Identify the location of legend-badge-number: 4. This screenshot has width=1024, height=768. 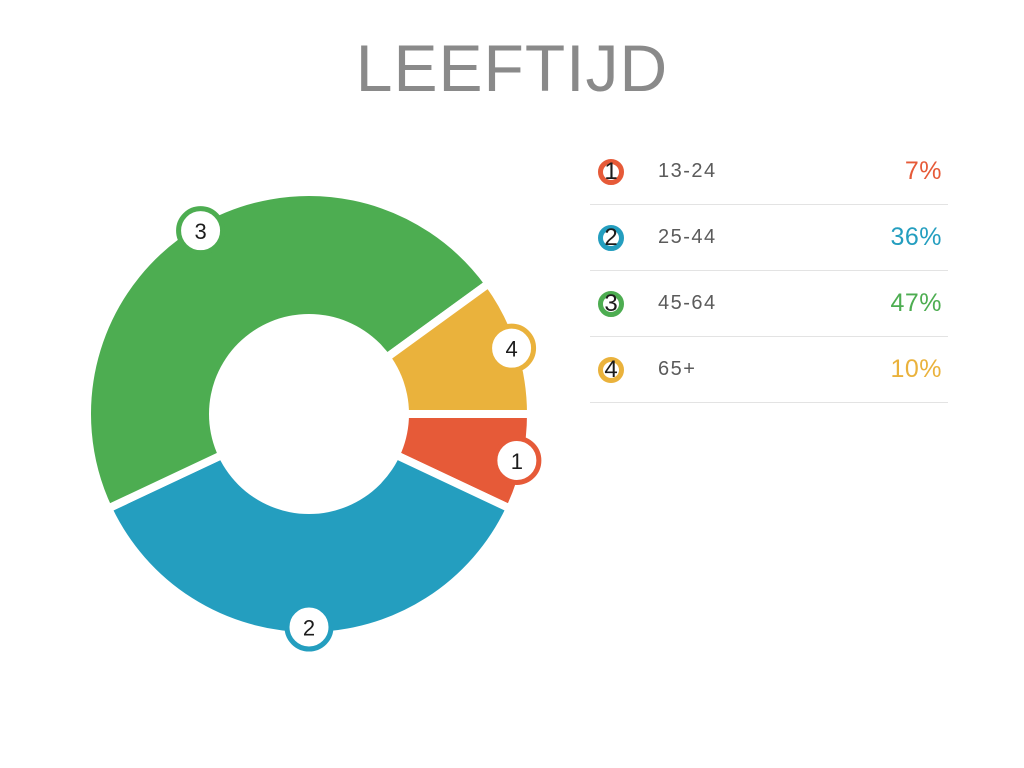
(611, 369).